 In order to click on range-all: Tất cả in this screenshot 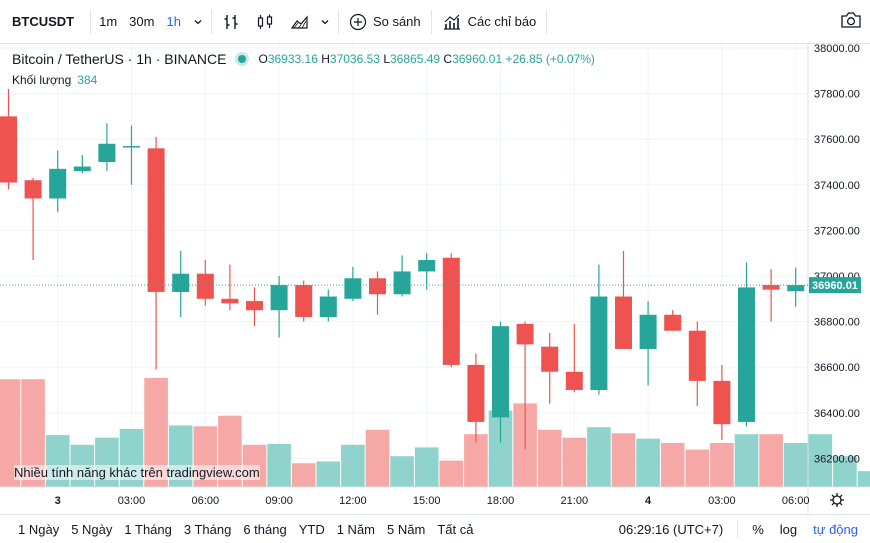, I will do `click(455, 529)`.